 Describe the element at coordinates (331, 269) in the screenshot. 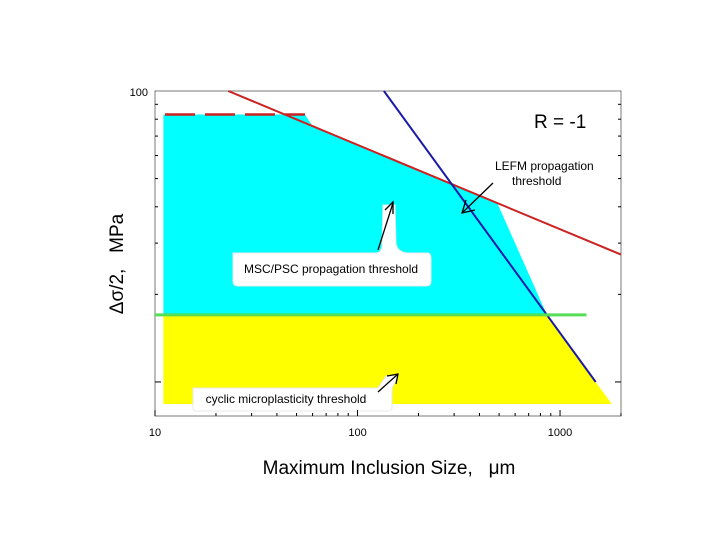

I see `msc-label: MSC/PSC propagation threshold` at that location.